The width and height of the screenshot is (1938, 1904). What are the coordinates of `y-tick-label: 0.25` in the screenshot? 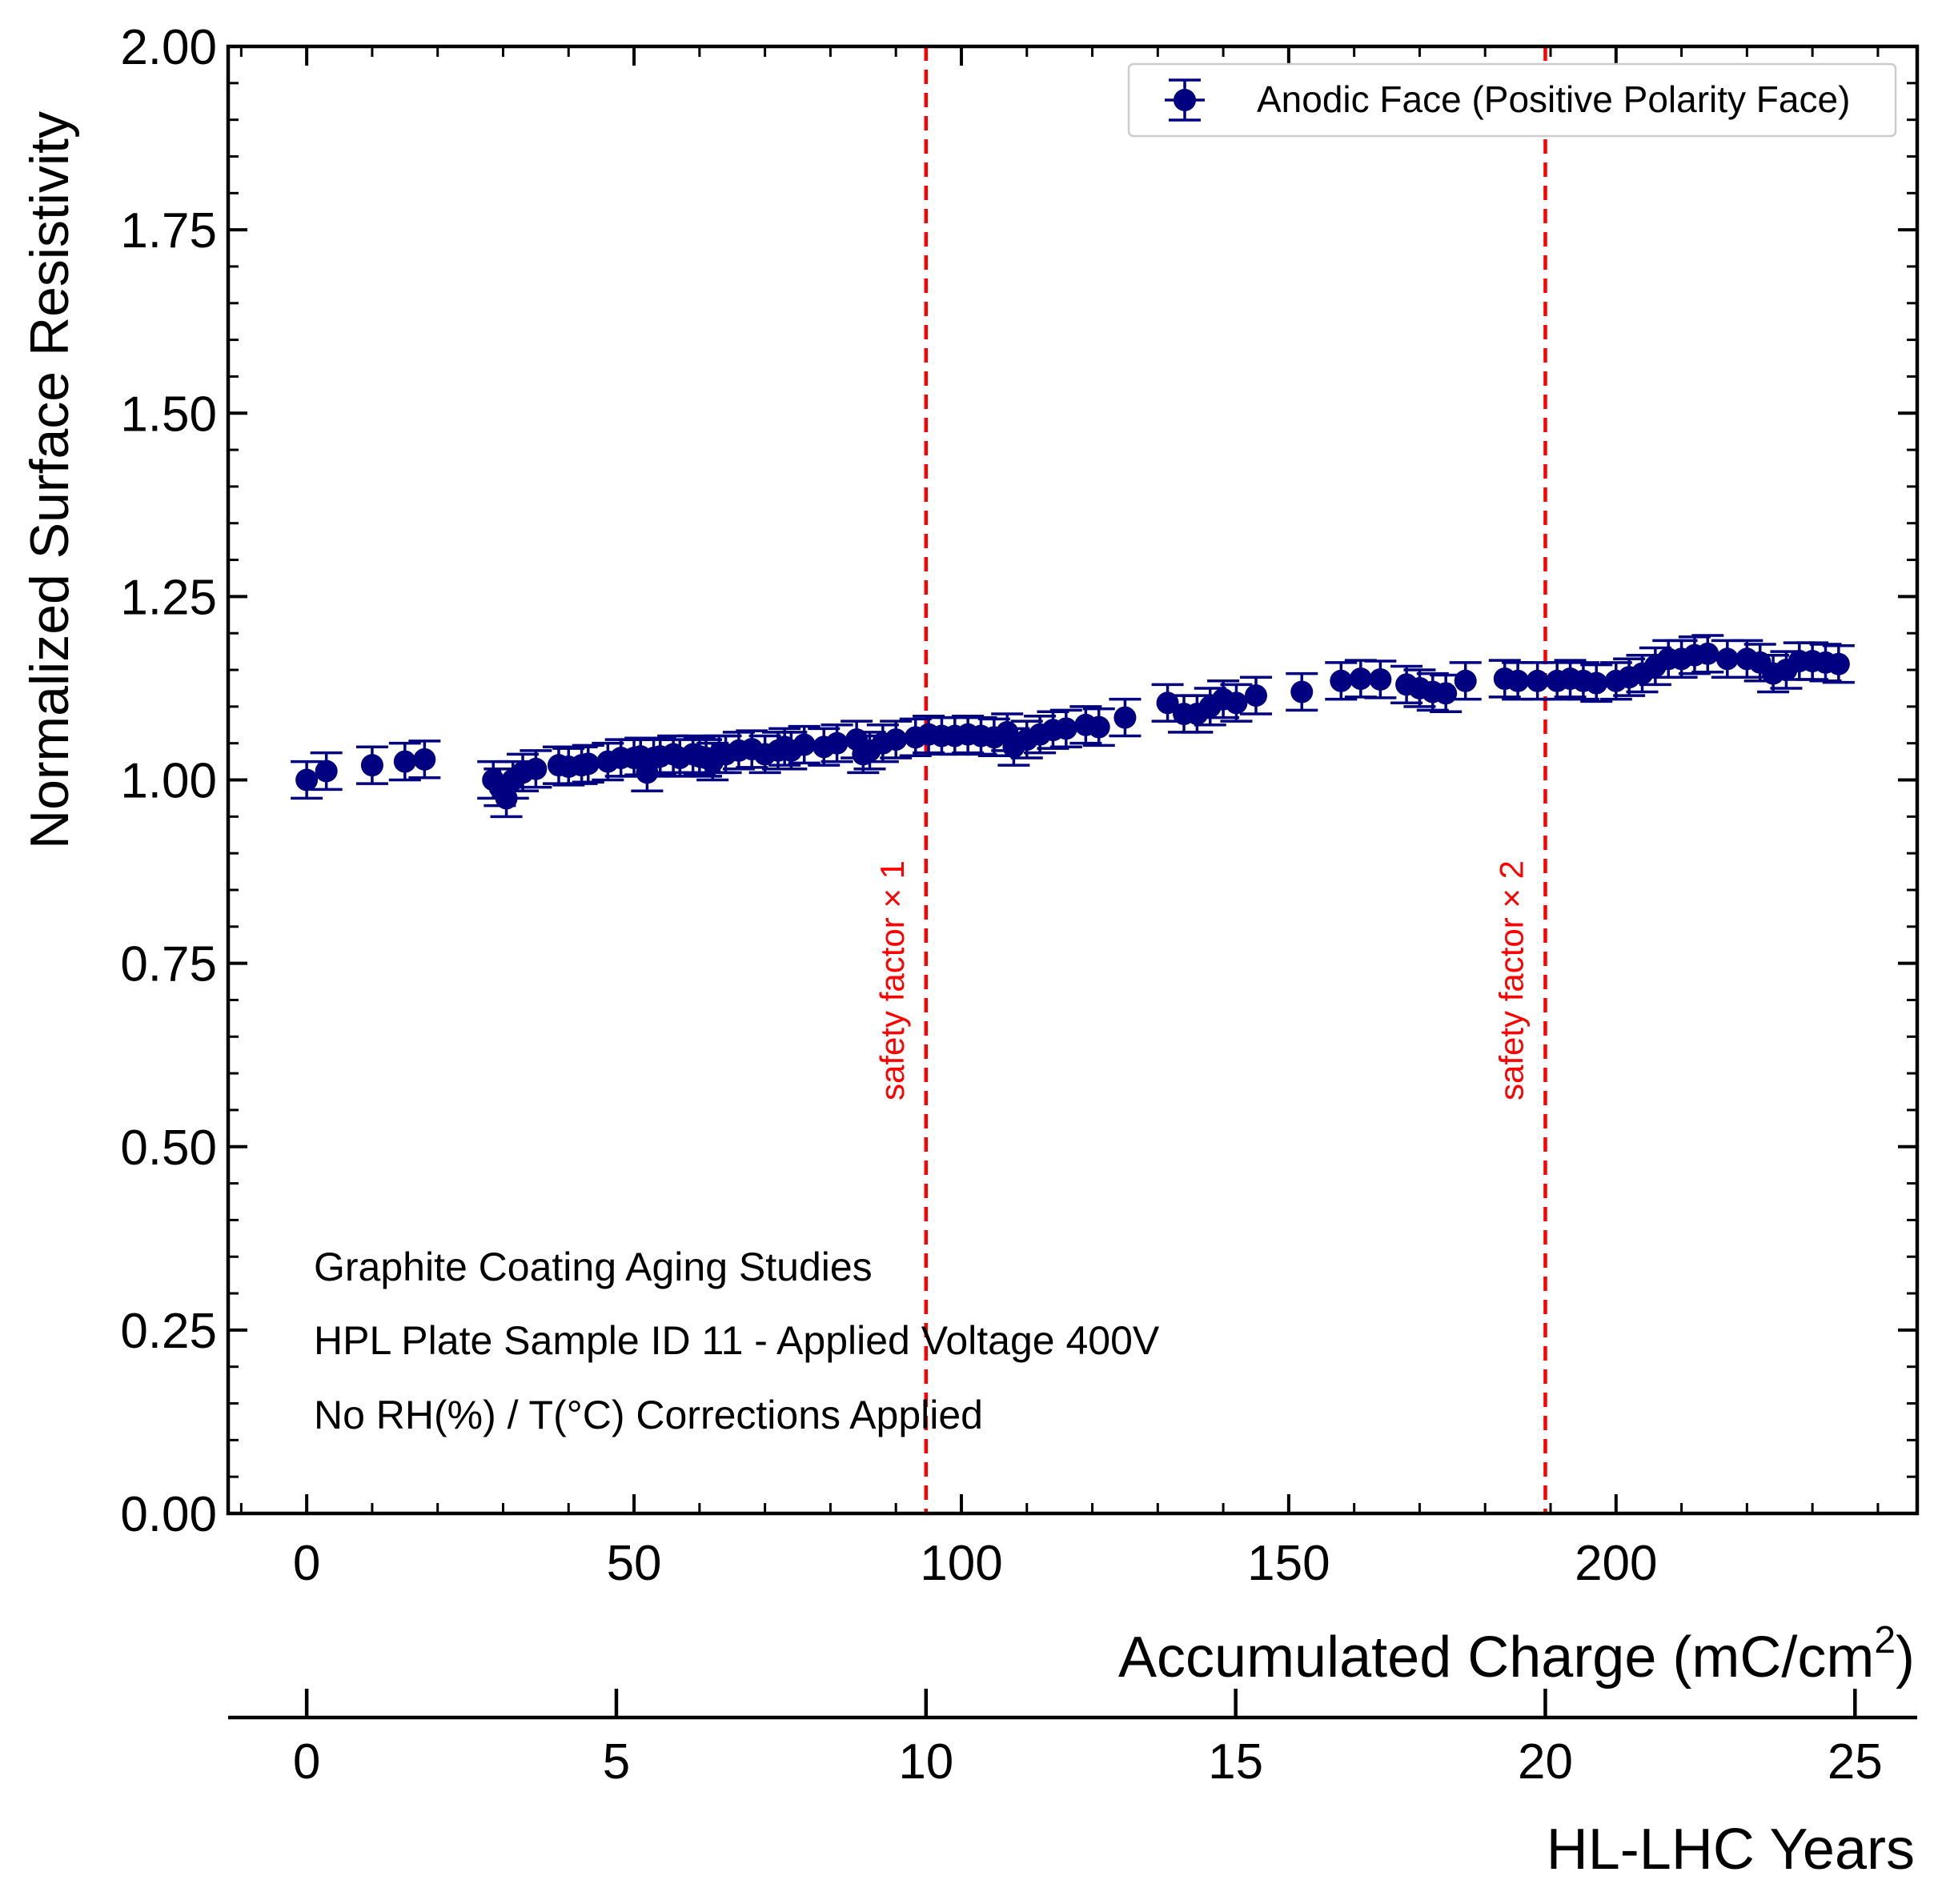 It's located at (168, 1331).